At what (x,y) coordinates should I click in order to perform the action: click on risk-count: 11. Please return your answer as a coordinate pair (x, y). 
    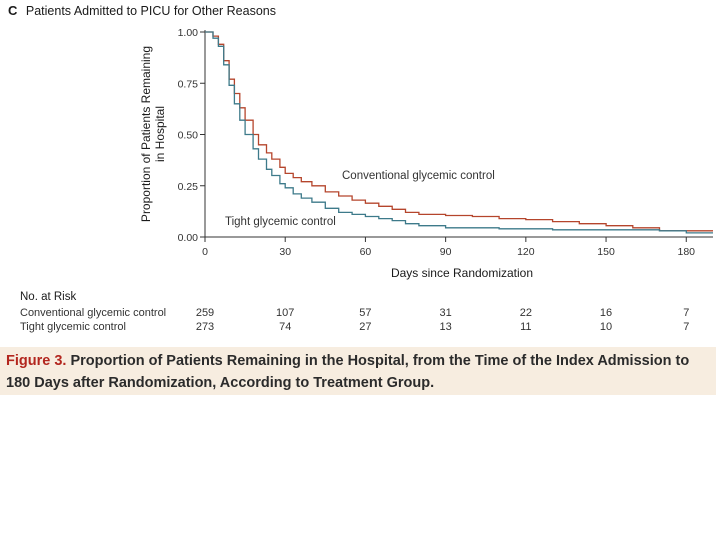
    Looking at the image, I should click on (526, 327).